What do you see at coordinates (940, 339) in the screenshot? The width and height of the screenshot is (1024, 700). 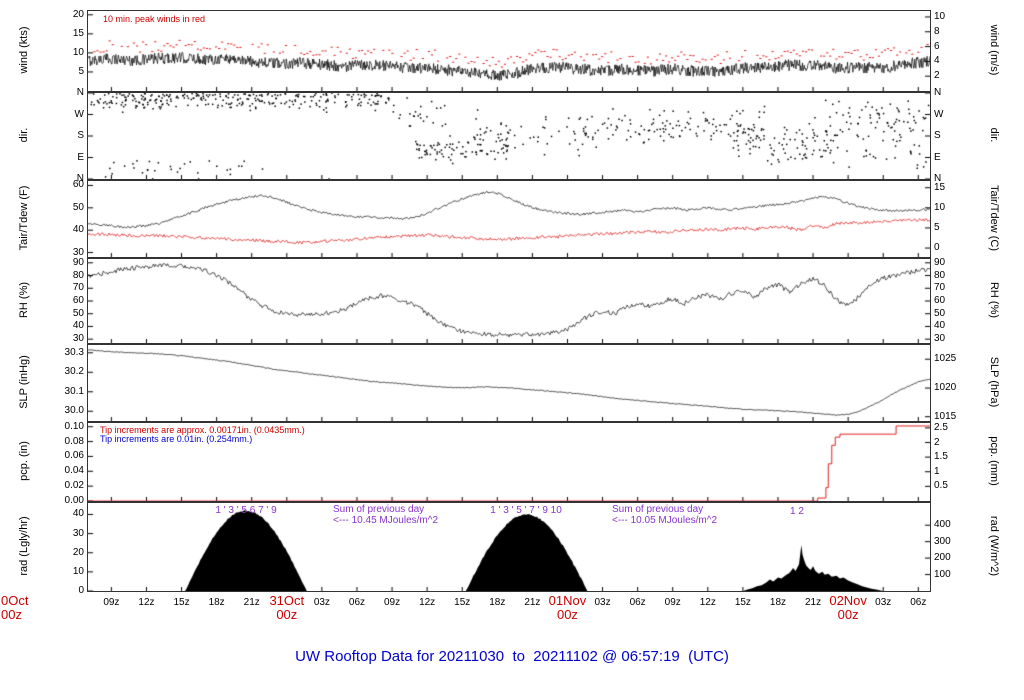 I see `ytick-right-rh: 30` at bounding box center [940, 339].